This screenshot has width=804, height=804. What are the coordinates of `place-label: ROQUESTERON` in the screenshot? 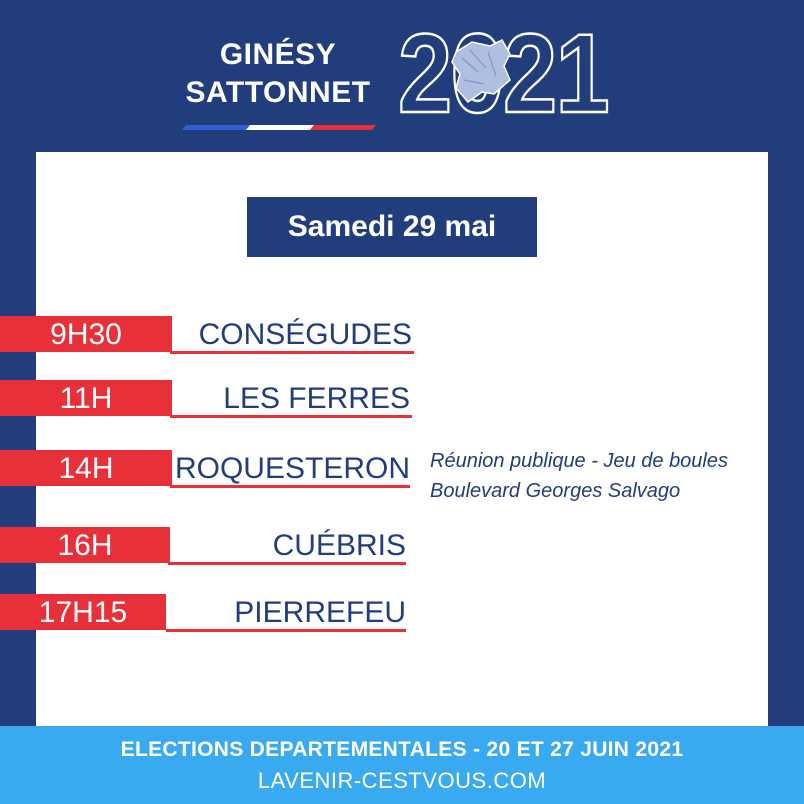 It's located at (292, 468).